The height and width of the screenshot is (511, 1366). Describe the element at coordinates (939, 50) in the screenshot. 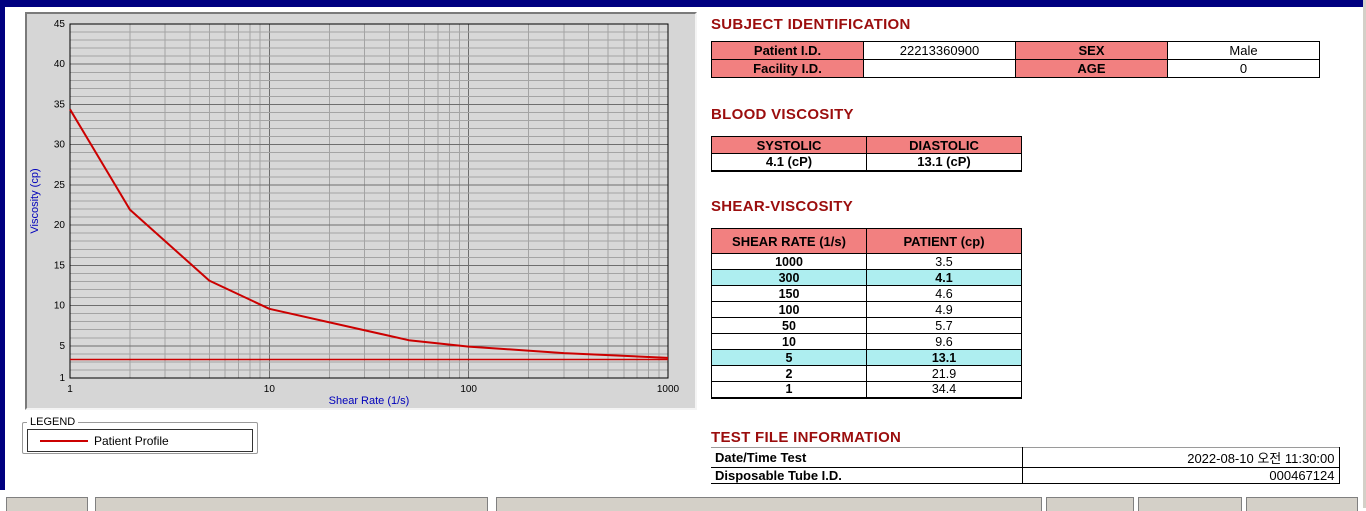

I see `patient-id-value: 22213360900` at that location.